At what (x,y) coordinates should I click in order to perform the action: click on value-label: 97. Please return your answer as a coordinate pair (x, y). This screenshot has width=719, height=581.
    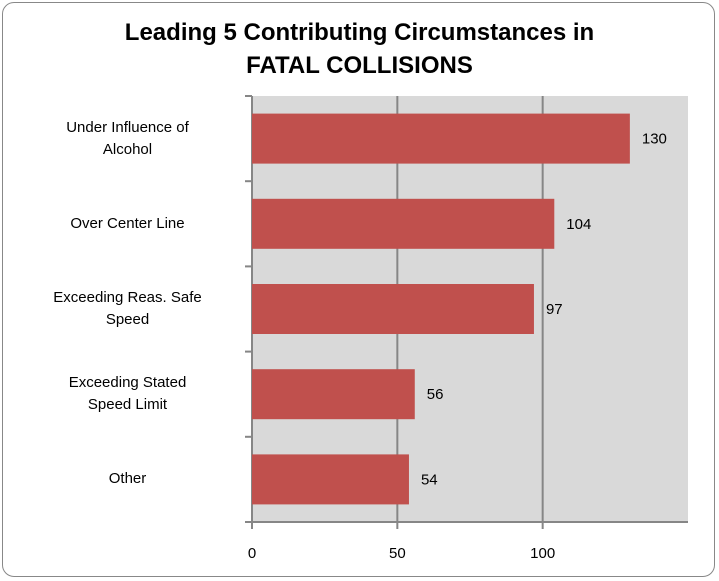
    Looking at the image, I should click on (554, 309).